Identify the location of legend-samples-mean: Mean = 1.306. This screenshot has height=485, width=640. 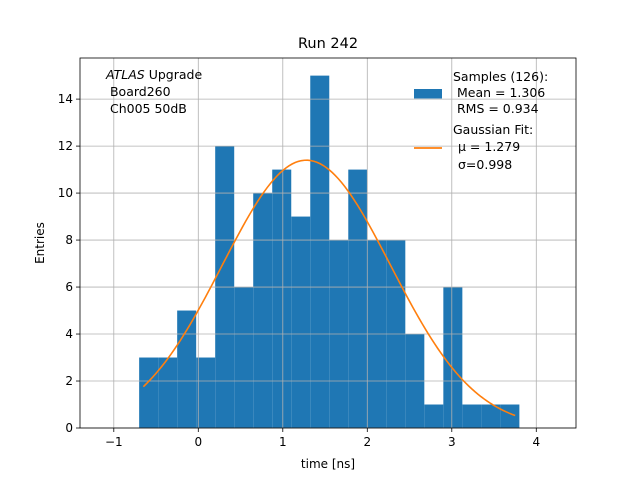
(499, 92).